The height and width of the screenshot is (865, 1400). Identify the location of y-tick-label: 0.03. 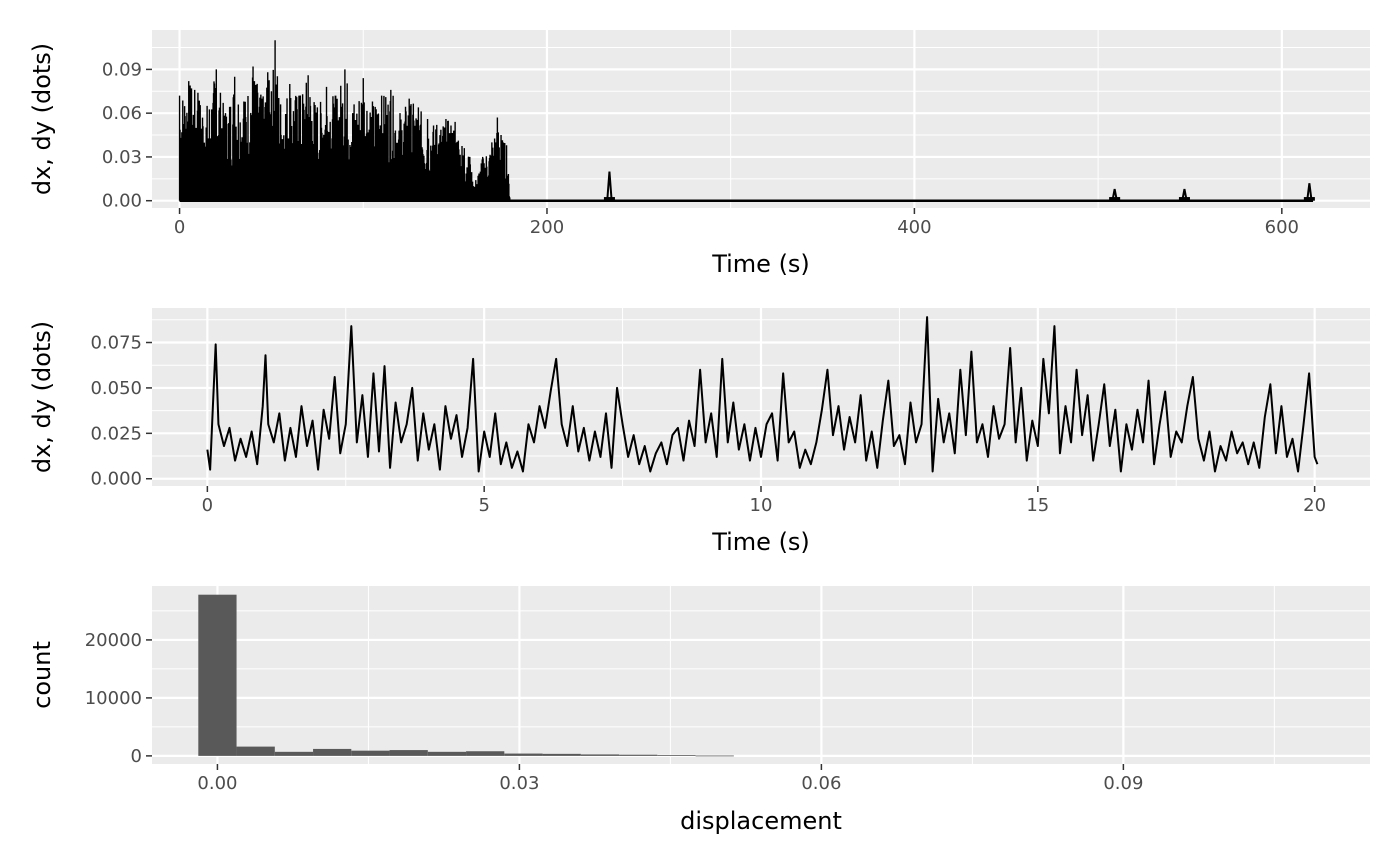
(122, 157).